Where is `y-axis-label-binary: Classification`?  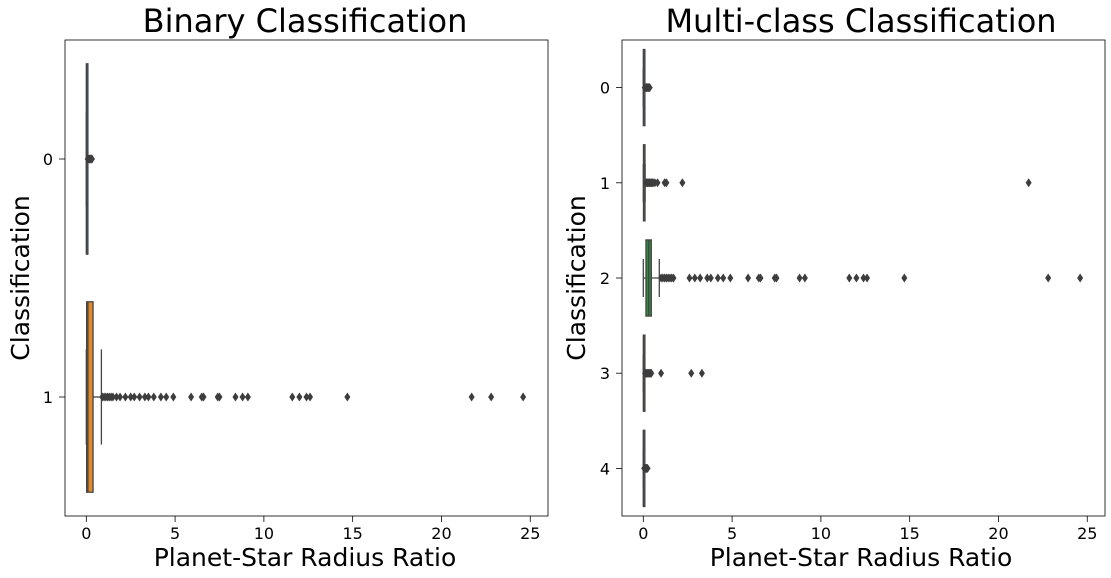 y-axis-label-binary: Classification is located at coordinates (20, 277).